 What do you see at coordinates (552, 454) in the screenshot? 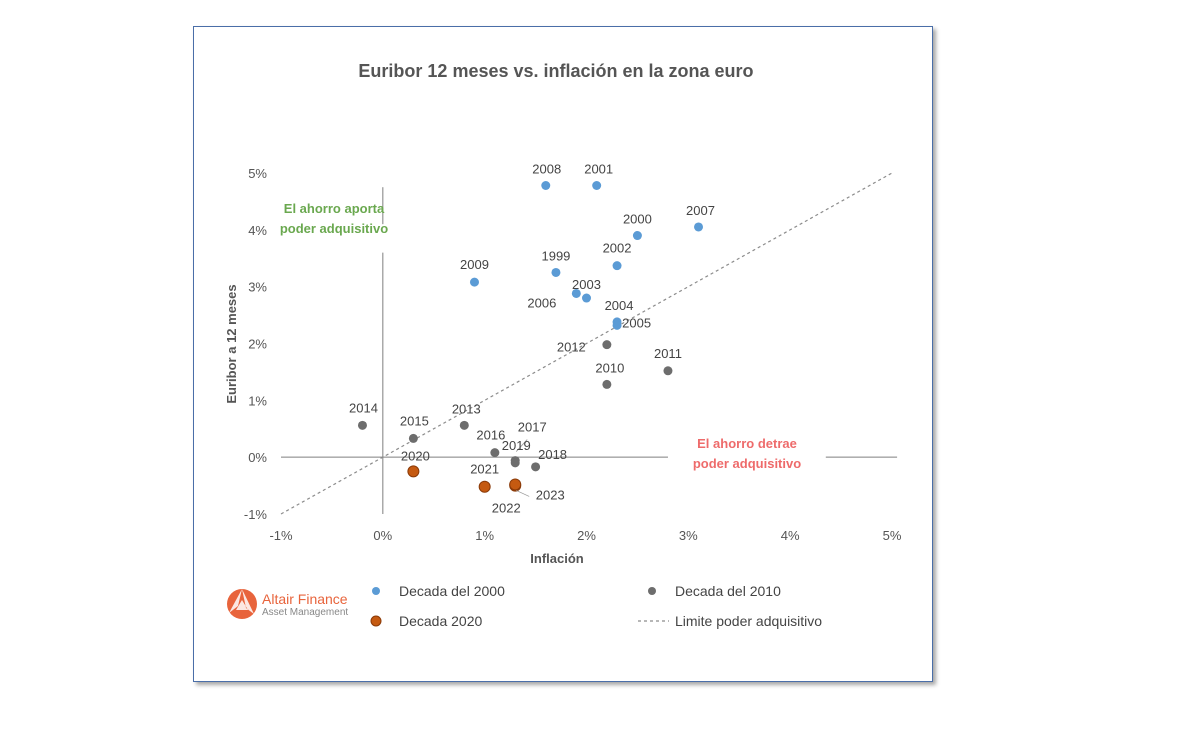
I see `data-label-2018: 2018` at bounding box center [552, 454].